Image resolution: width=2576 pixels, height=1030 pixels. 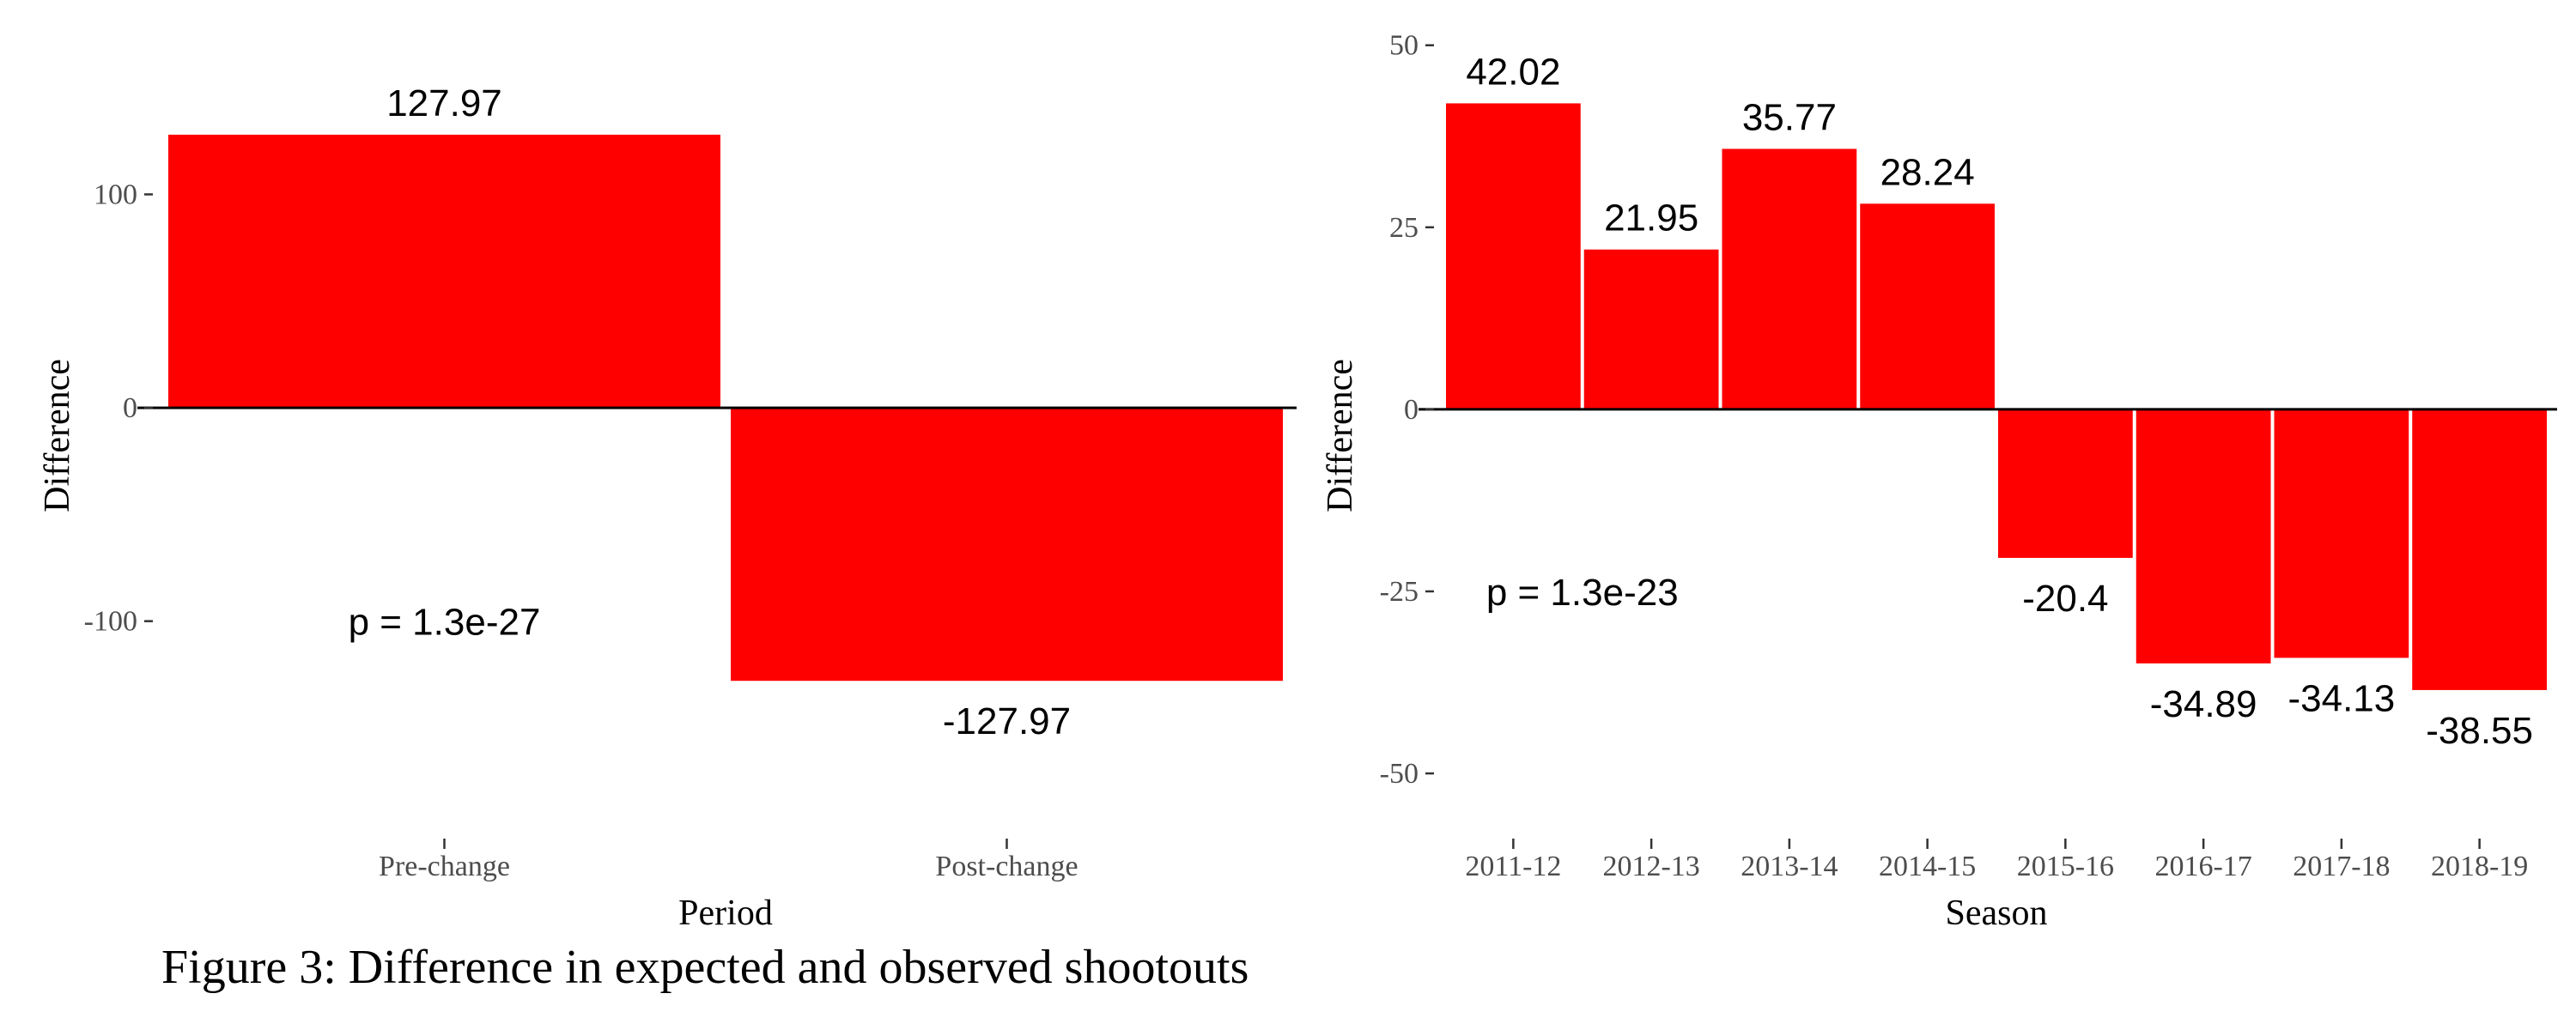 What do you see at coordinates (2202, 866) in the screenshot?
I see `x-tick-label: 2016-17` at bounding box center [2202, 866].